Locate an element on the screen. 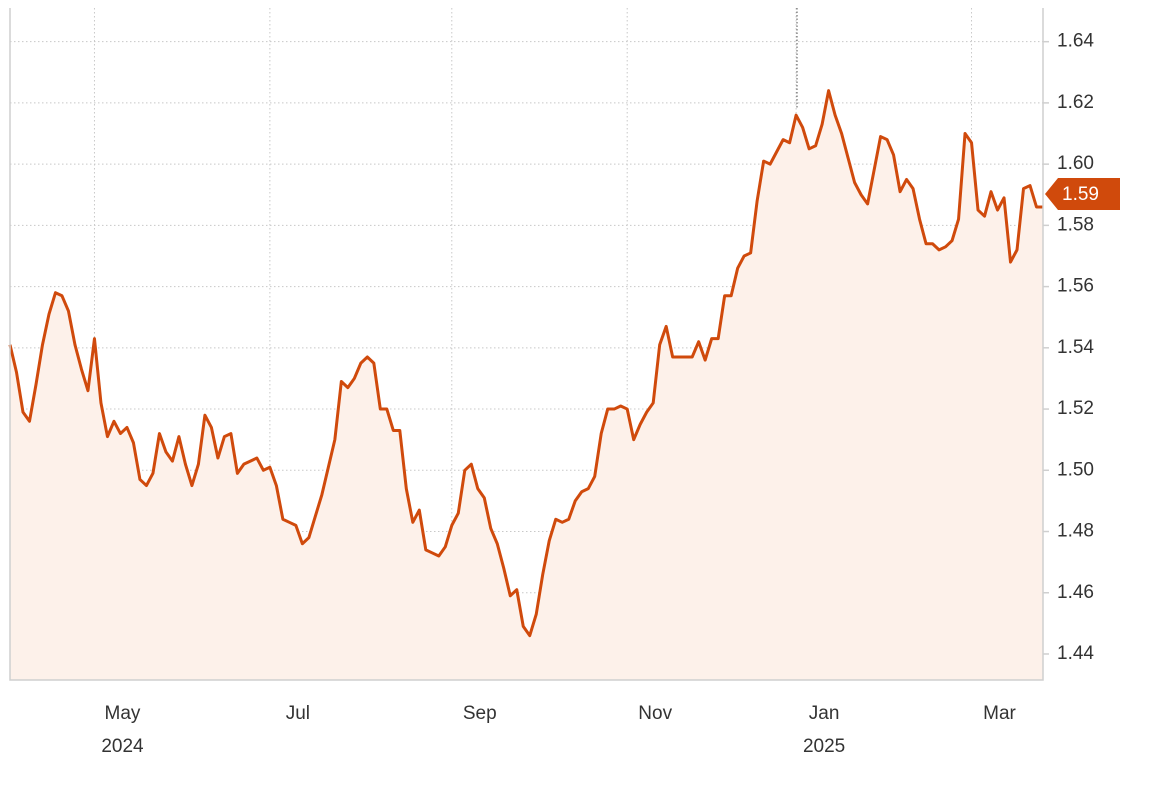 The width and height of the screenshot is (1153, 789). x-year-label: 2025 is located at coordinates (824, 746).